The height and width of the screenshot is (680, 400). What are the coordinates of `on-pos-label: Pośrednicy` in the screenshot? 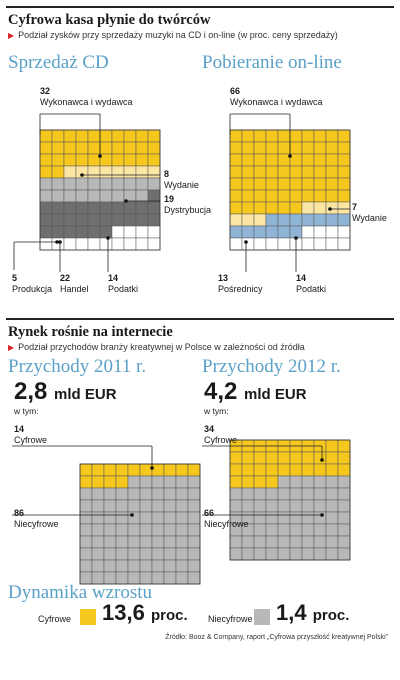 It's located at (240, 289).